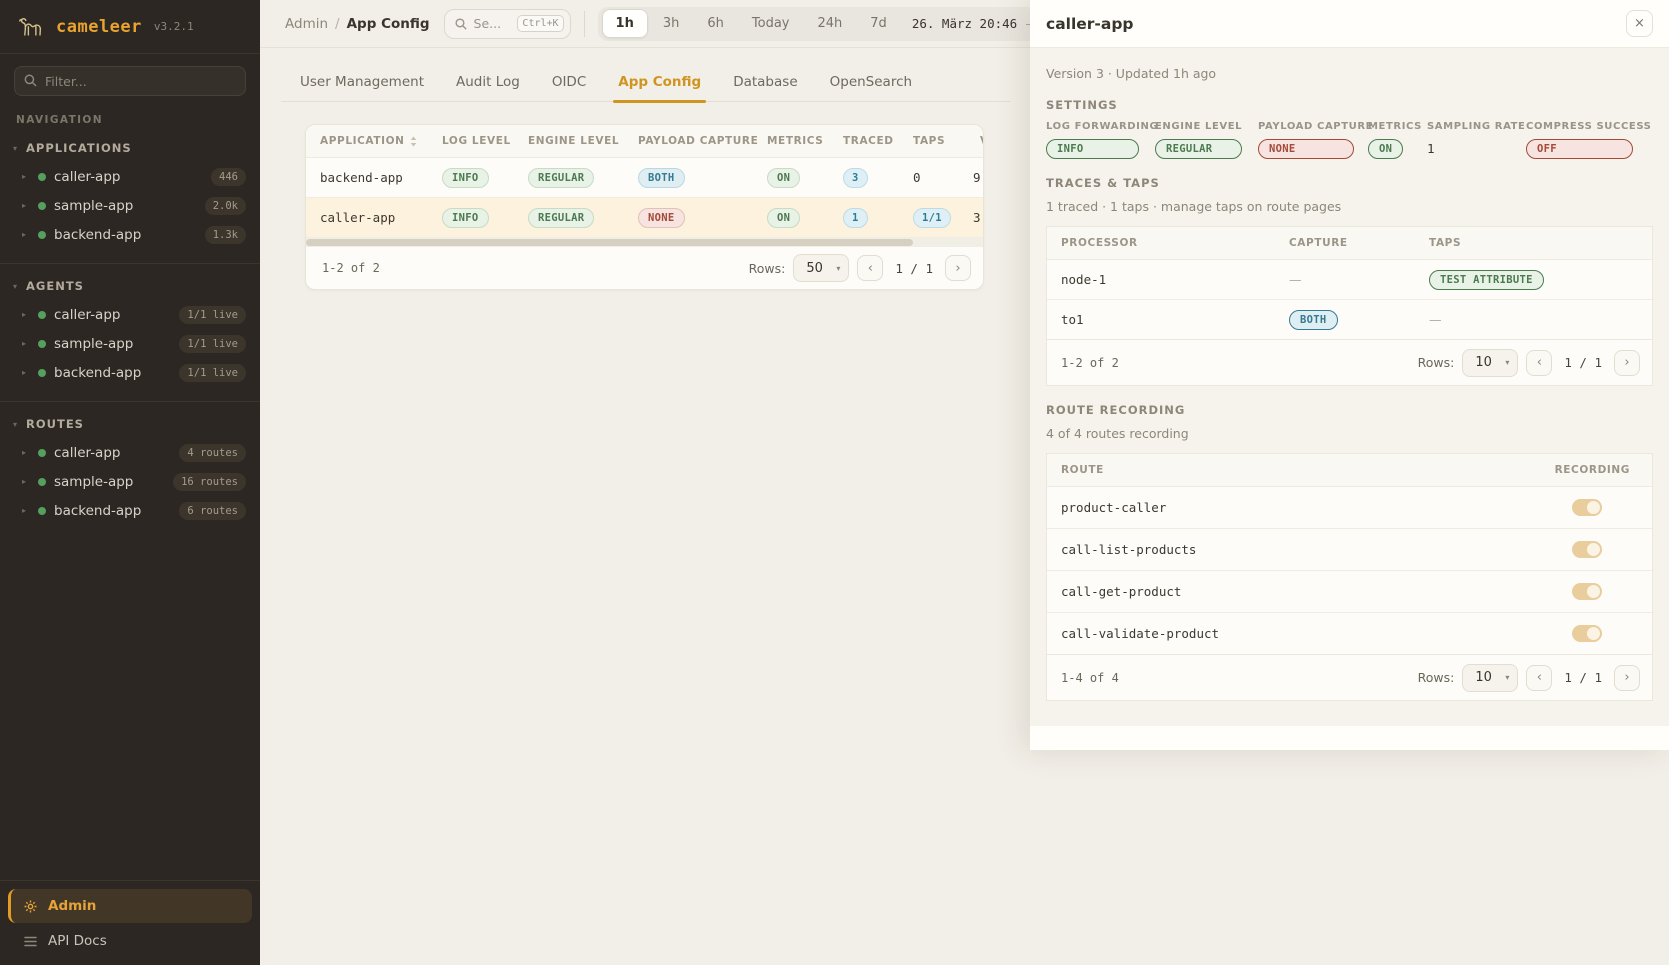  Describe the element at coordinates (130, 314) in the screenshot. I see `sidebar-item-agents-caller-app: ▸ caller-app 1/1 live` at that location.